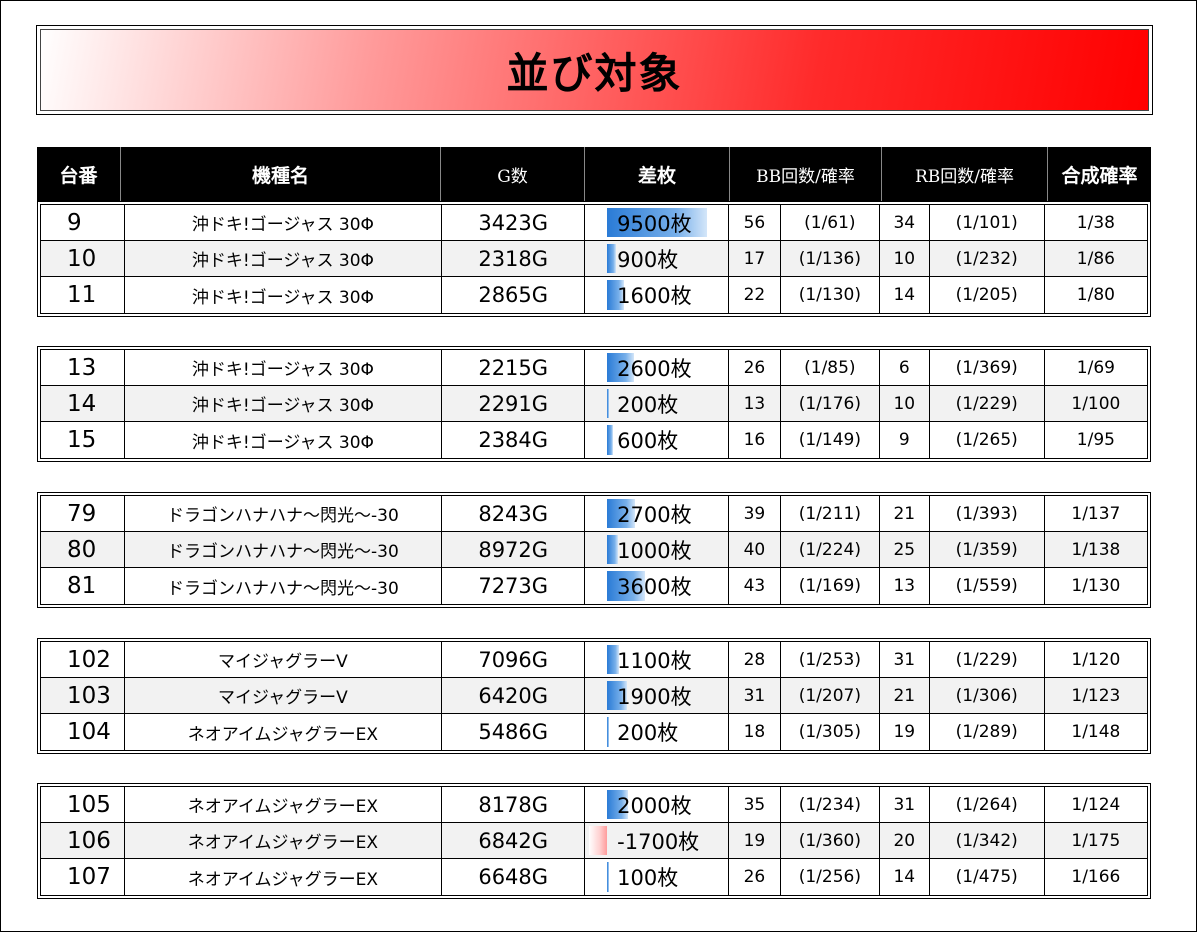 Image resolution: width=1197 pixels, height=932 pixels. I want to click on machine-number-cell: 13, so click(83, 367).